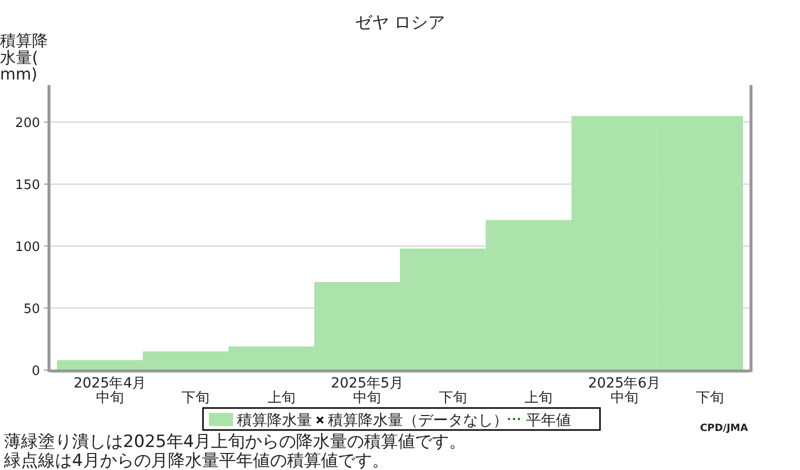  What do you see at coordinates (110, 390) in the screenshot?
I see `xtick-label: 2025年4月中旬` at bounding box center [110, 390].